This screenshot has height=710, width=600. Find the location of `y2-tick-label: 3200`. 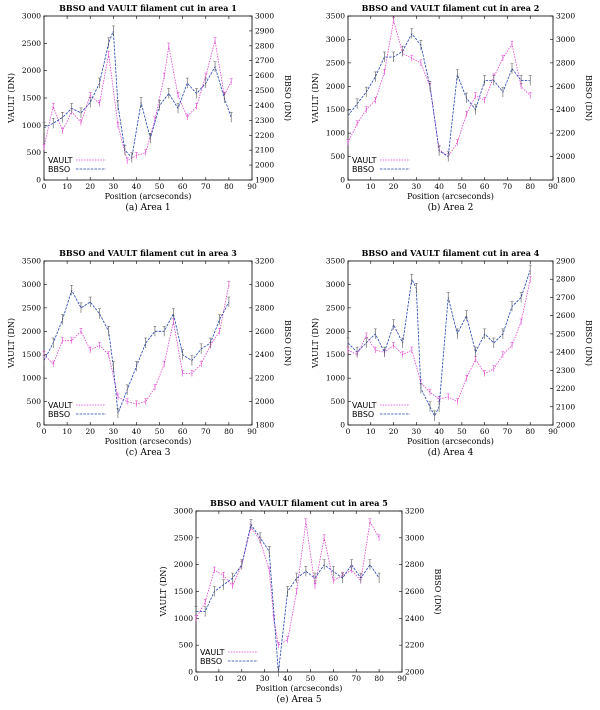

y2-tick-label: 3200 is located at coordinates (565, 16).